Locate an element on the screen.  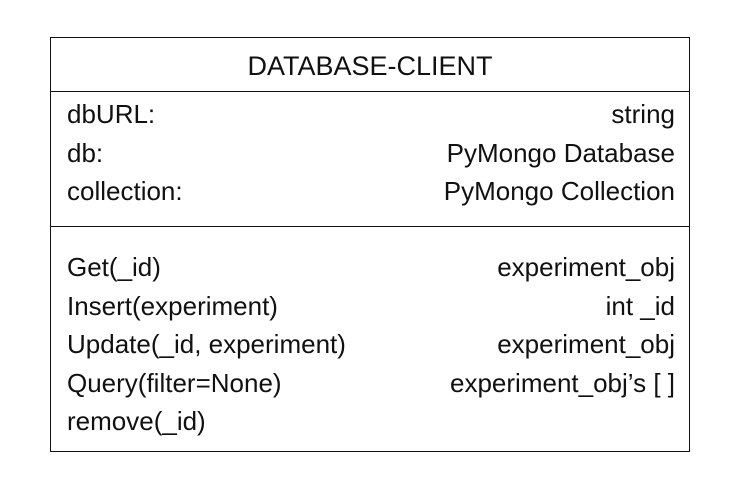
method-row: Insert(experiment) int _id is located at coordinates (371, 306).